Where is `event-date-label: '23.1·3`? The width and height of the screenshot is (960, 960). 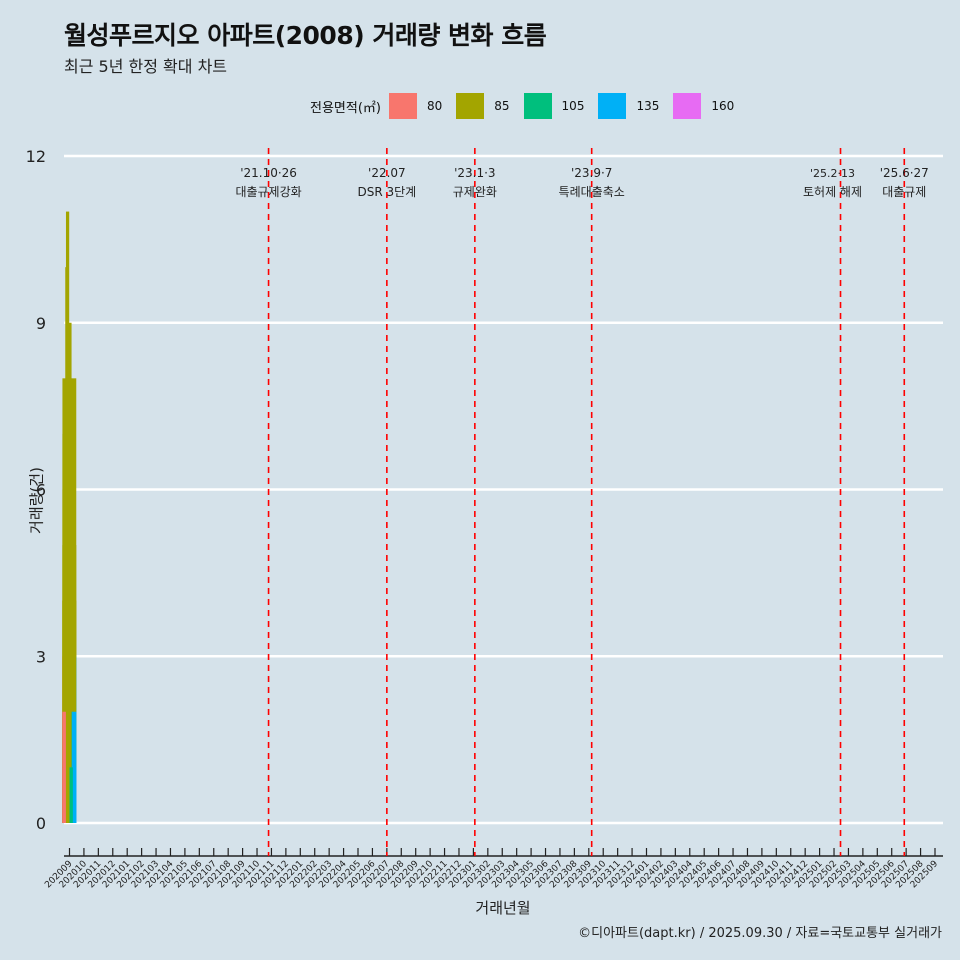
event-date-label: '23.1·3 is located at coordinates (474, 173).